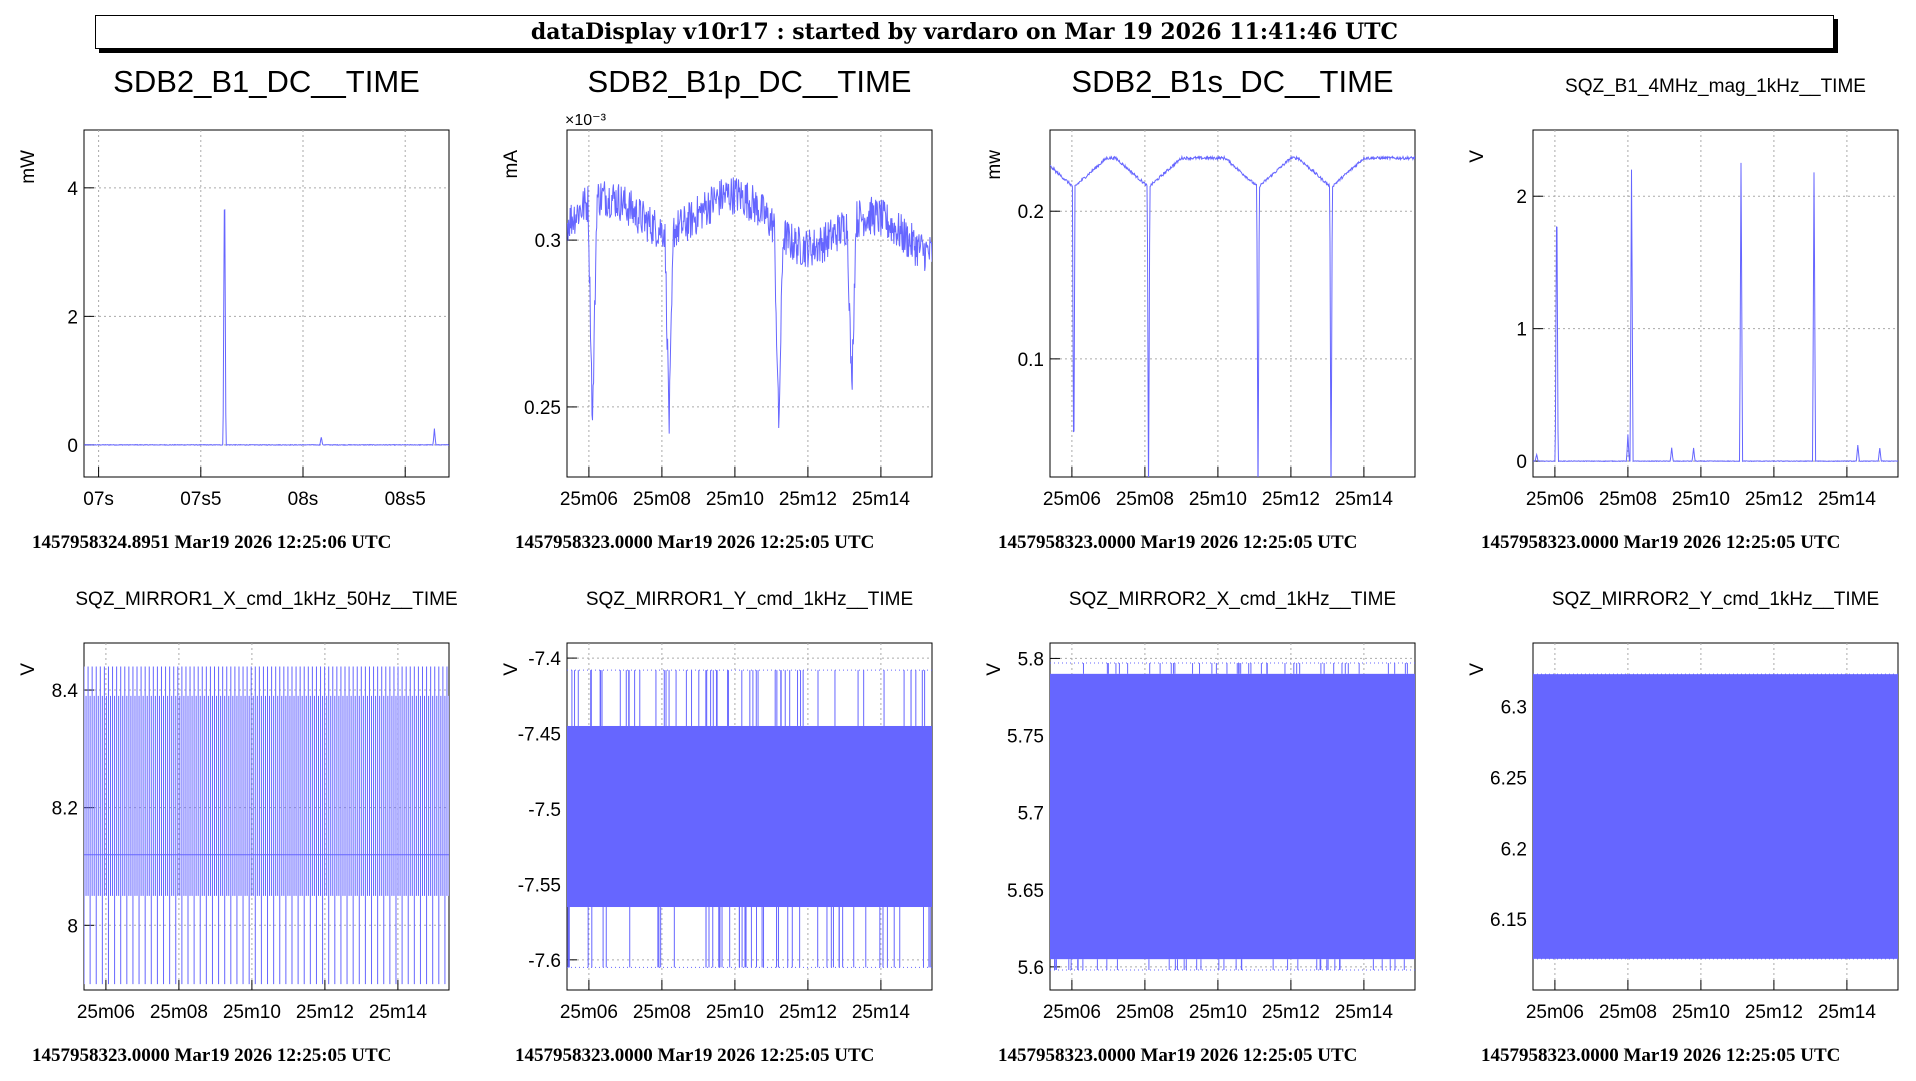 The image size is (1916, 1081). What do you see at coordinates (994, 165) in the screenshot?
I see `y-axis-label: mw` at bounding box center [994, 165].